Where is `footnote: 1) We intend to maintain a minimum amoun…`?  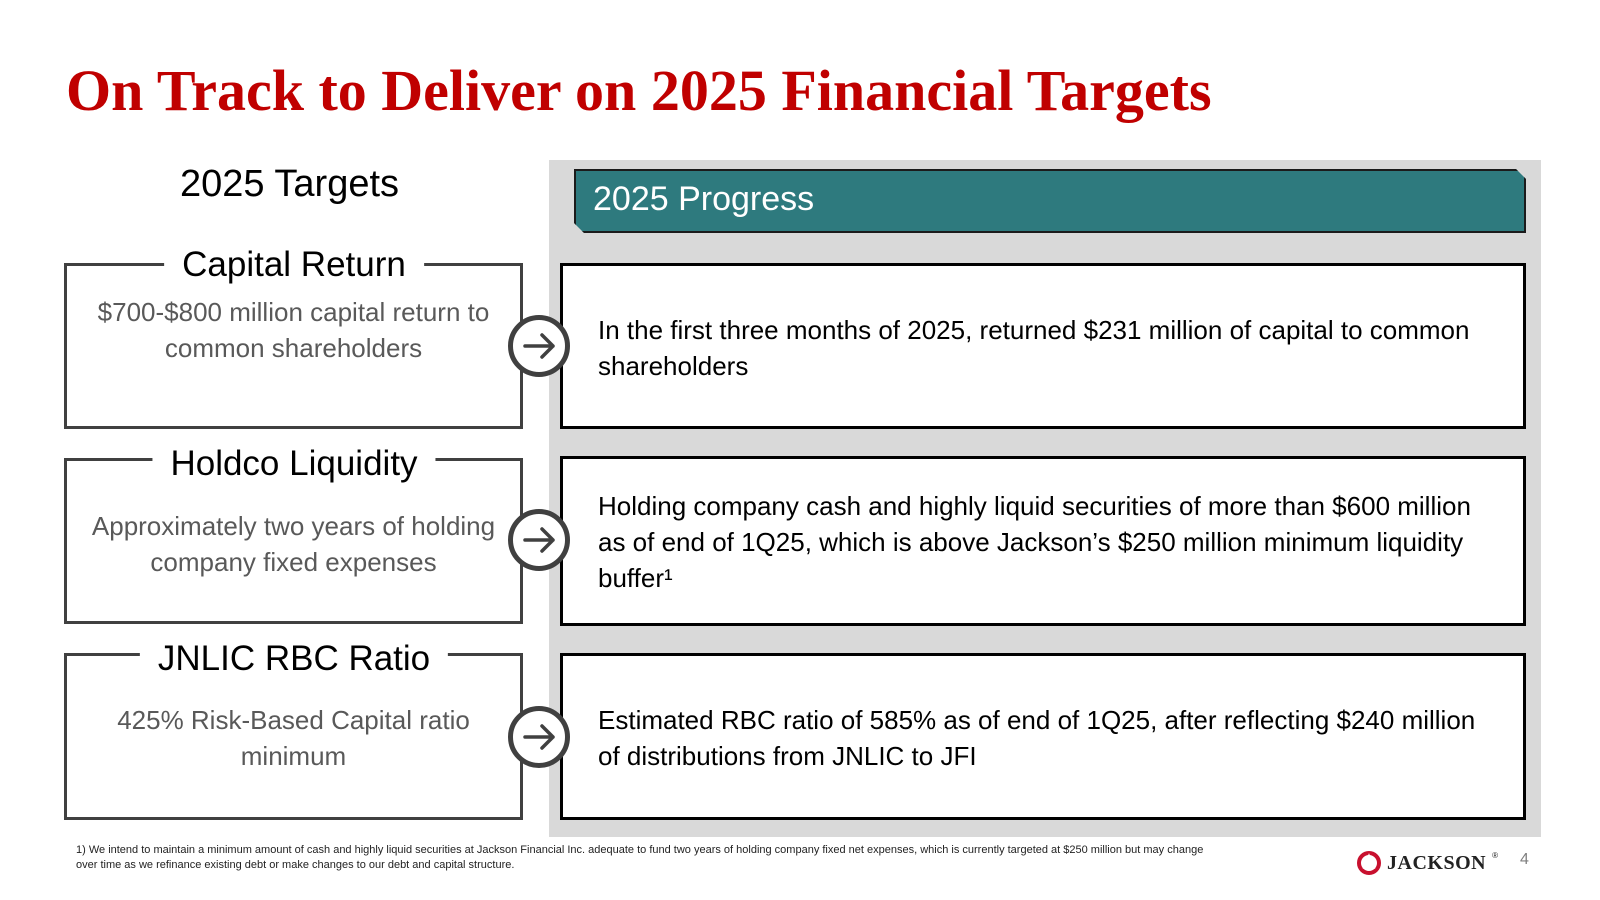
footnote: 1) We intend to maintain a minimum amoun… is located at coordinates (640, 857).